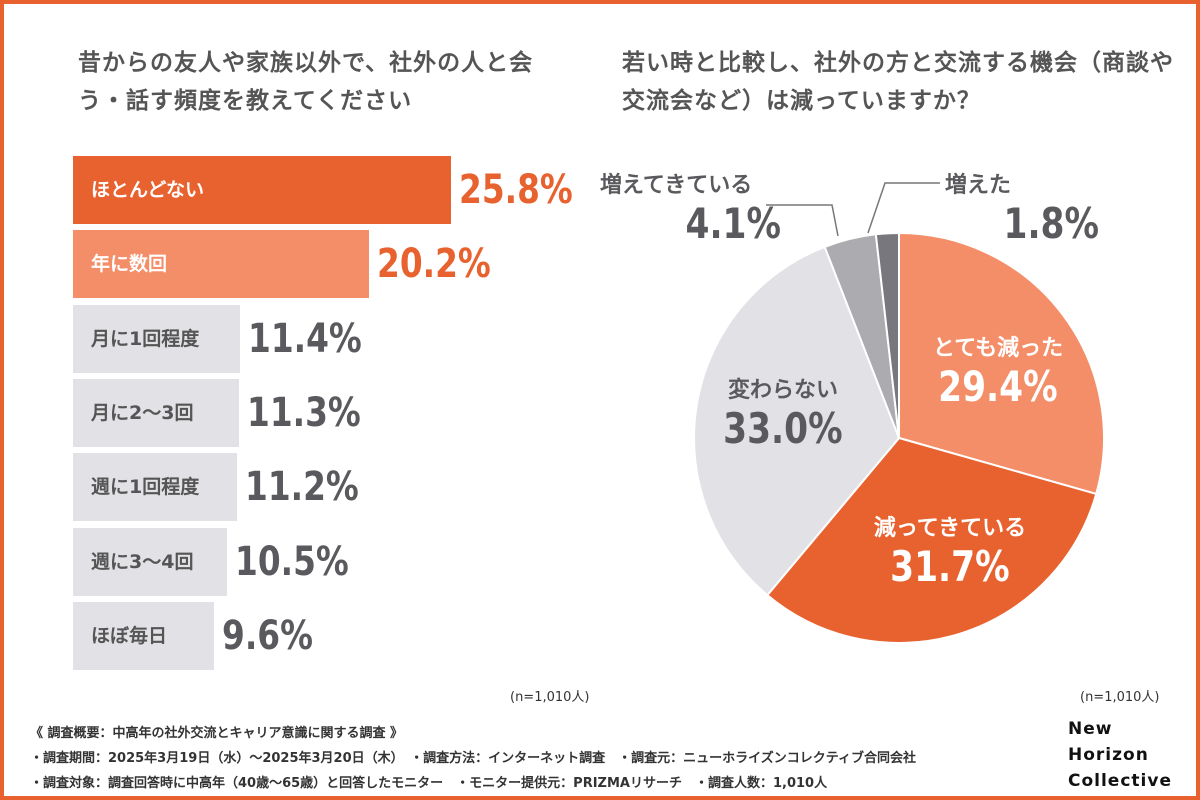  What do you see at coordinates (129, 264) in the screenshot?
I see `bar-label: 年に数回` at bounding box center [129, 264].